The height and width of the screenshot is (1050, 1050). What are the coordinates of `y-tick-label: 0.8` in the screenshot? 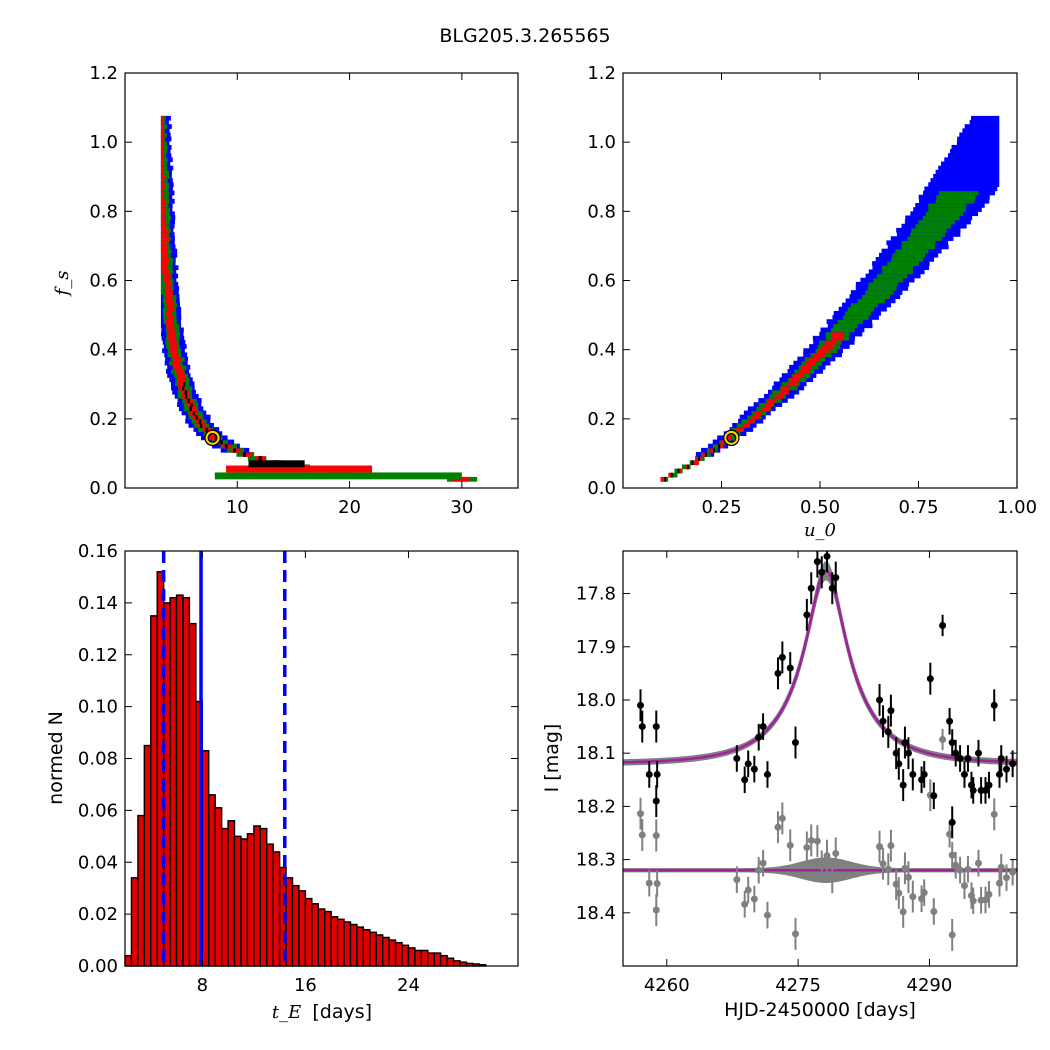 It's located at (103, 211).